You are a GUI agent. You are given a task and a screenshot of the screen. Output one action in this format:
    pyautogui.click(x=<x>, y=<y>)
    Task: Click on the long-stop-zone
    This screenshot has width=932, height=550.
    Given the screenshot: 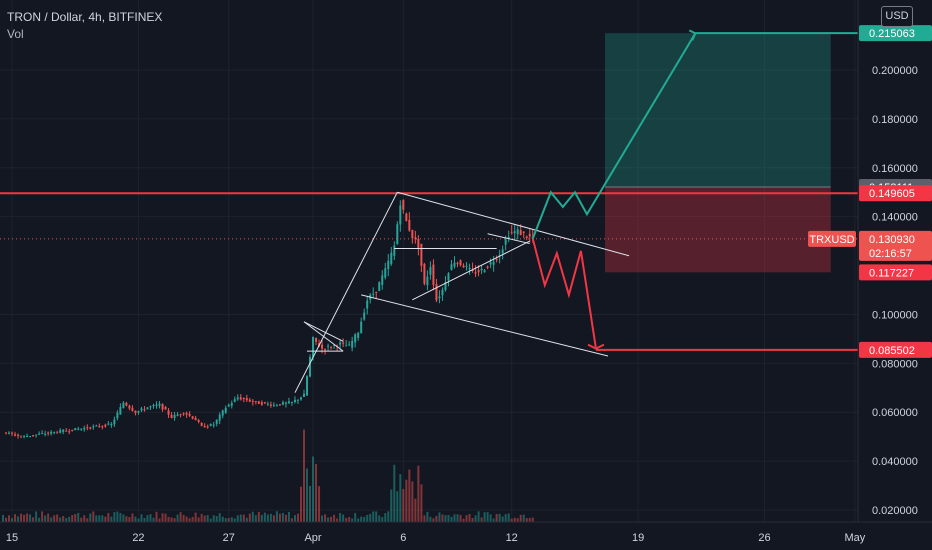 What is the action you would take?
    pyautogui.click(x=718, y=230)
    